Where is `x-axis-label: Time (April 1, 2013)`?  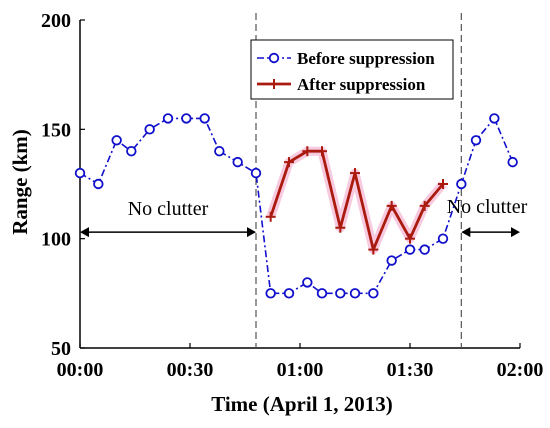 x-axis-label: Time (April 1, 2013) is located at coordinates (302, 404).